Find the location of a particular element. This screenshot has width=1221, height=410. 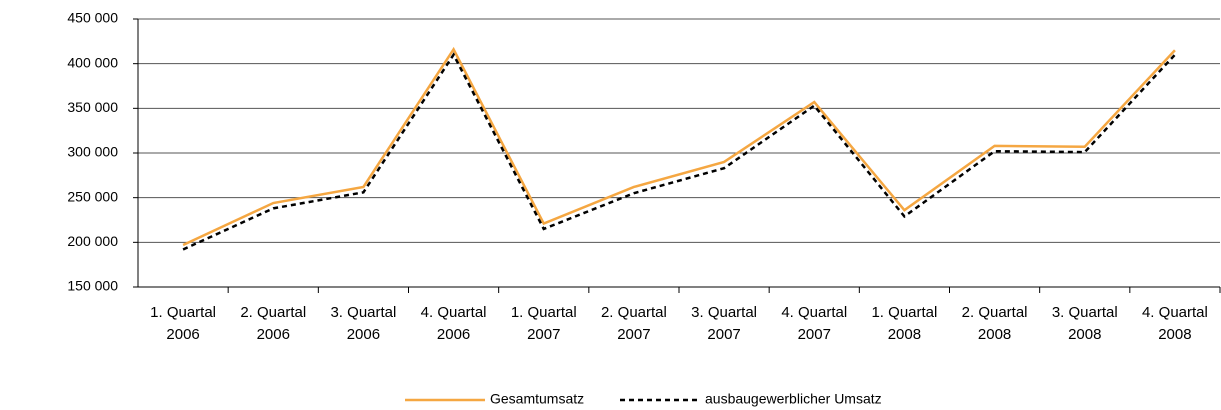

y-tick-label: 200 000 is located at coordinates (92, 241).